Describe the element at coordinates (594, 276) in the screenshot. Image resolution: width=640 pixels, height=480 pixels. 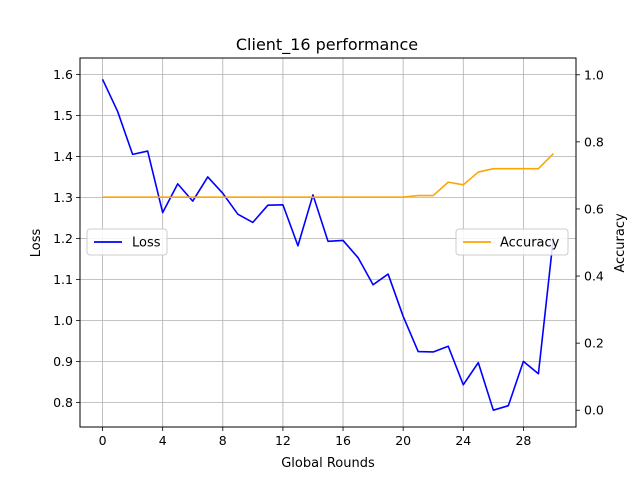
I see `y-right-tick-label: 0.4` at that location.